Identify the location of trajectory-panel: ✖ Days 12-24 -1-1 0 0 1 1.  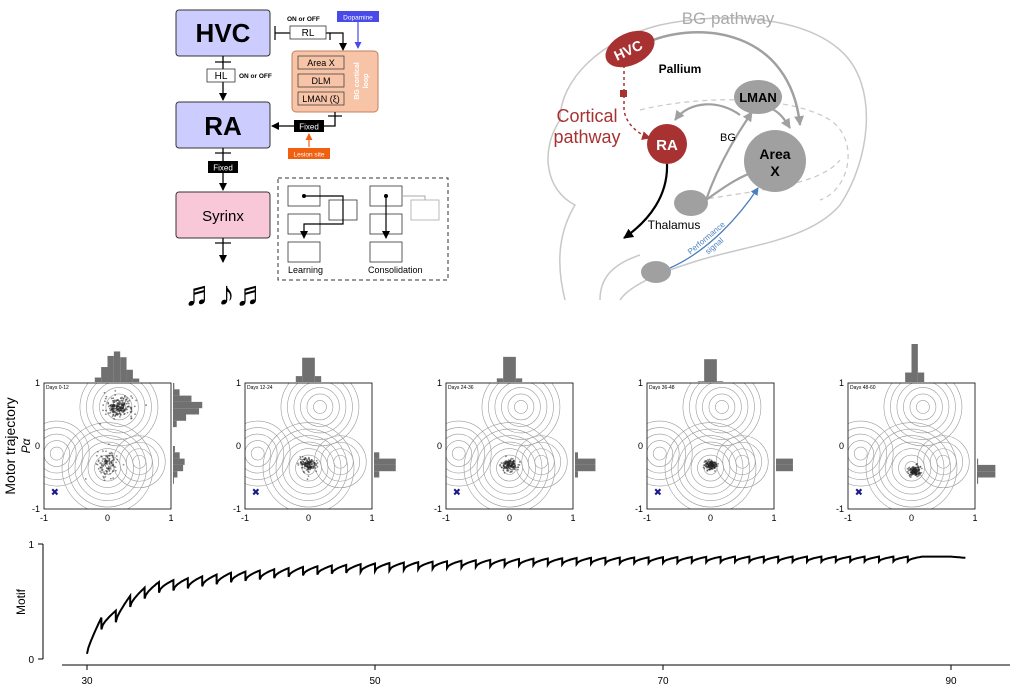
(314, 440).